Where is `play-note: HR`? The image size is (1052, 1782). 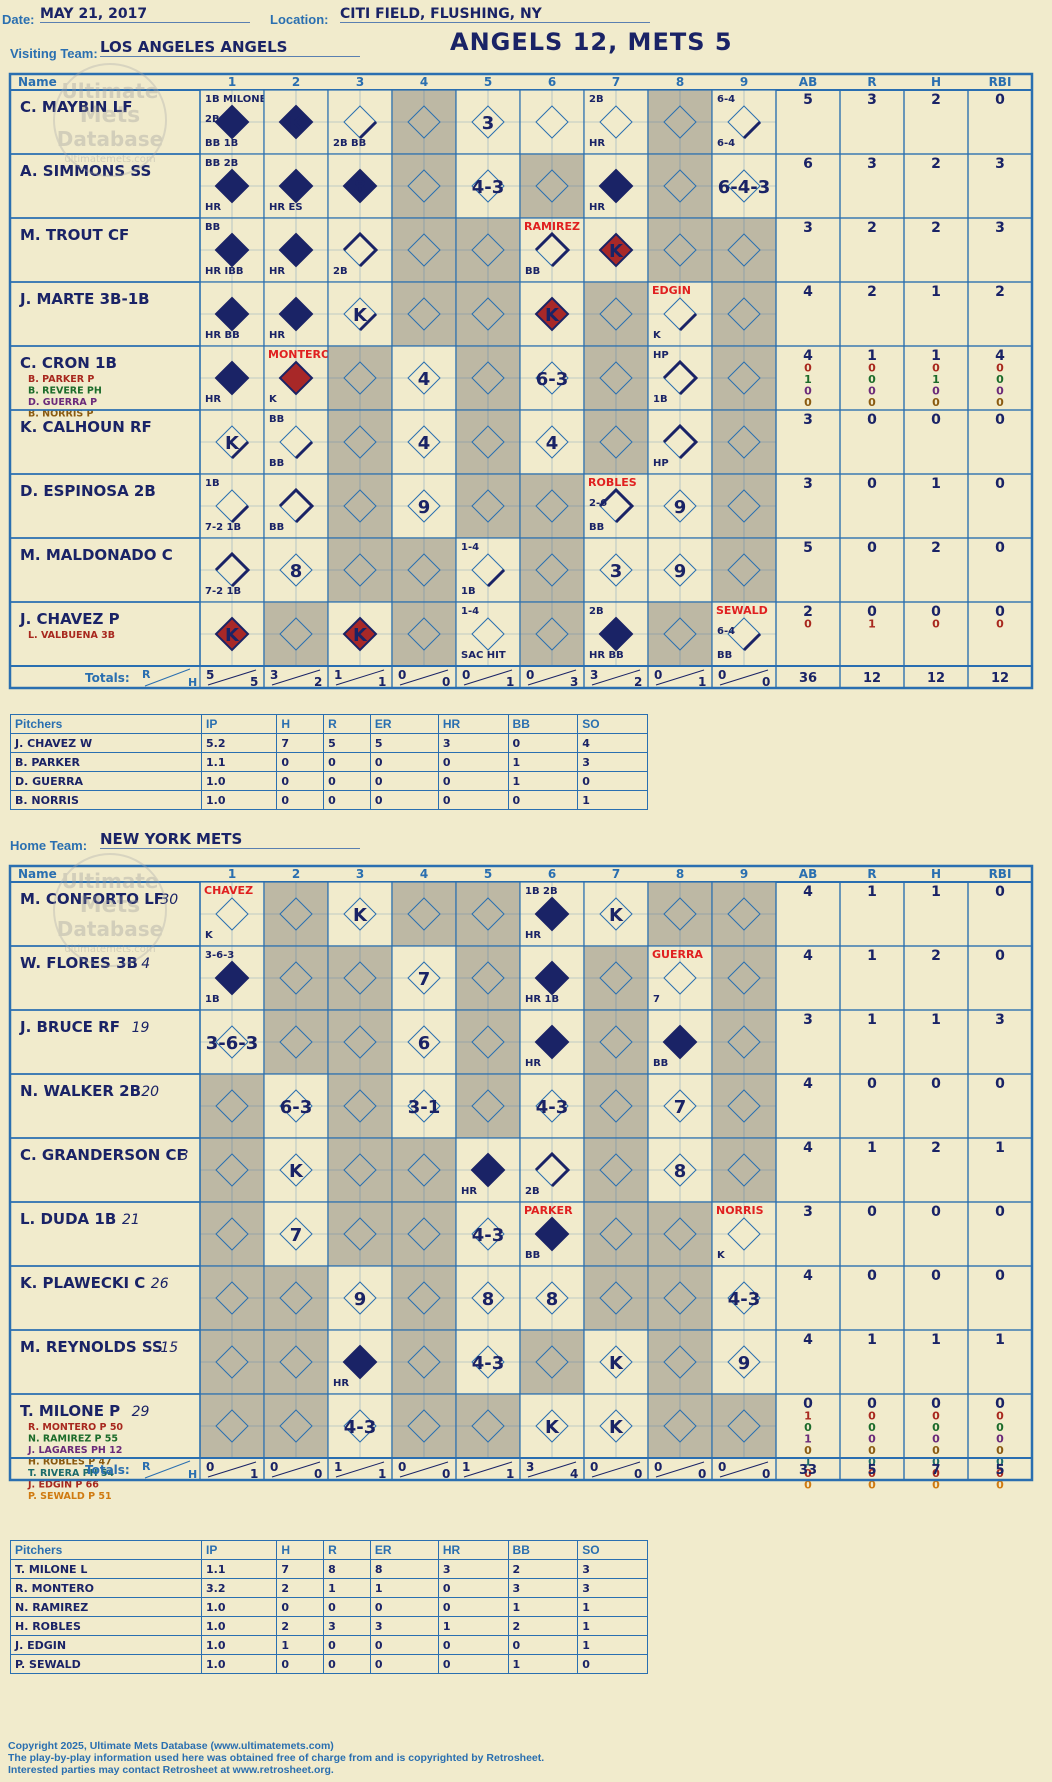 play-note: HR is located at coordinates (341, 1383).